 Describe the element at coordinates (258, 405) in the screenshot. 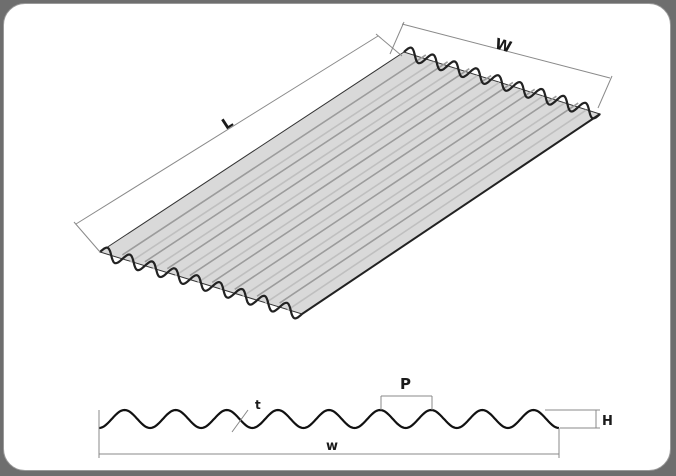

I see `thickness-label: t` at that location.